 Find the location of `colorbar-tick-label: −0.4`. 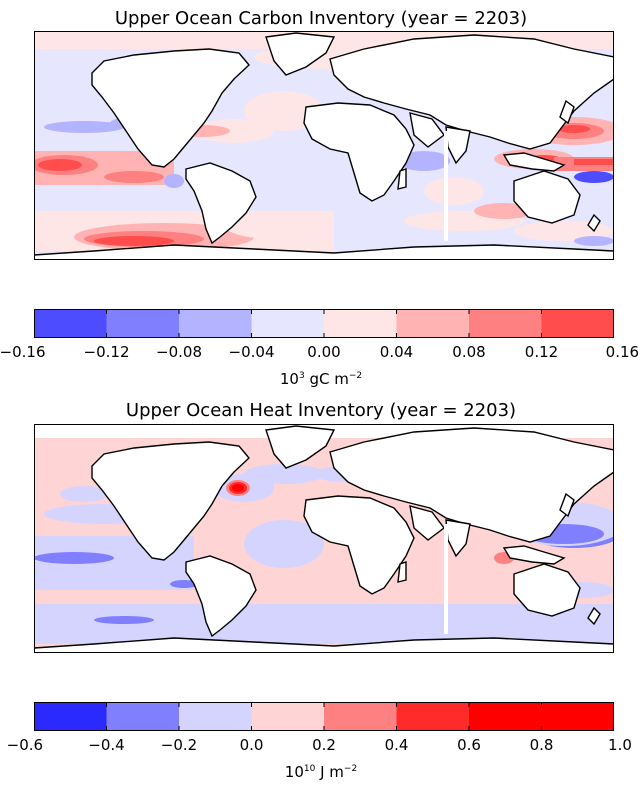

colorbar-tick-label: −0.4 is located at coordinates (106, 745).